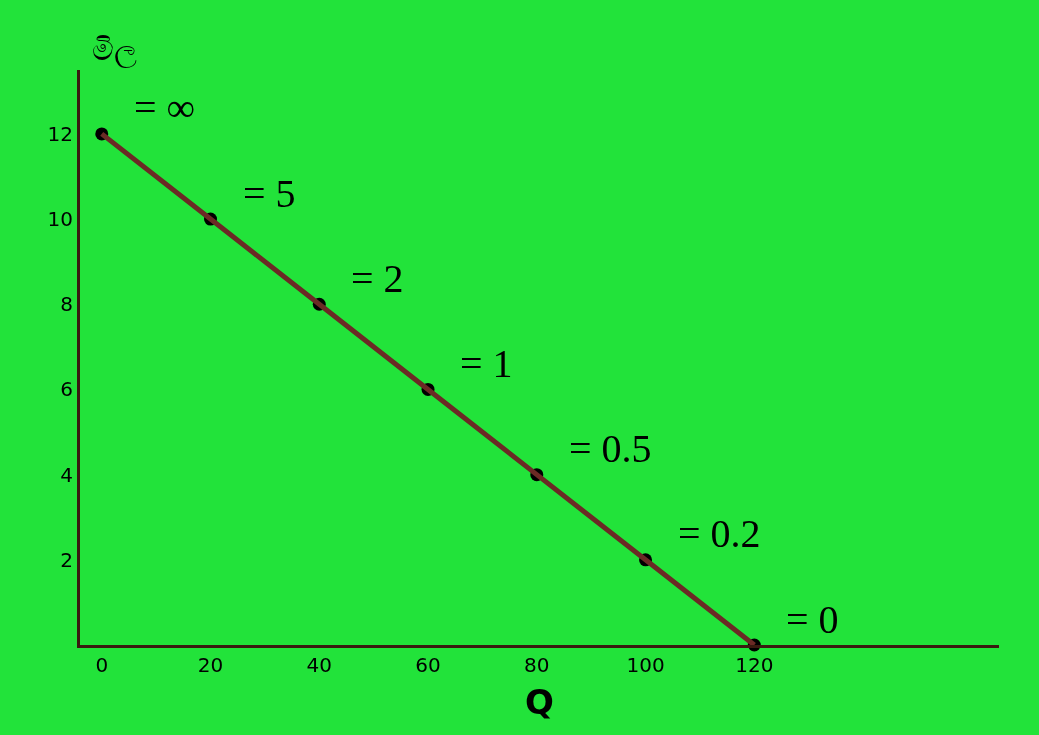 This screenshot has height=735, width=1039. What do you see at coordinates (66, 474) in the screenshot?
I see `y-tick-label: 4` at bounding box center [66, 474].